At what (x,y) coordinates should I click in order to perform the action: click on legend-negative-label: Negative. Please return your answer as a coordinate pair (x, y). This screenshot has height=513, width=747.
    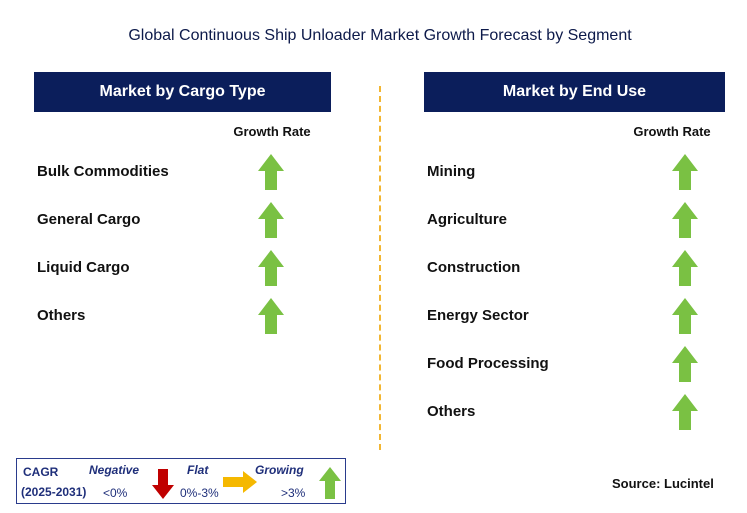
    Looking at the image, I should click on (114, 470).